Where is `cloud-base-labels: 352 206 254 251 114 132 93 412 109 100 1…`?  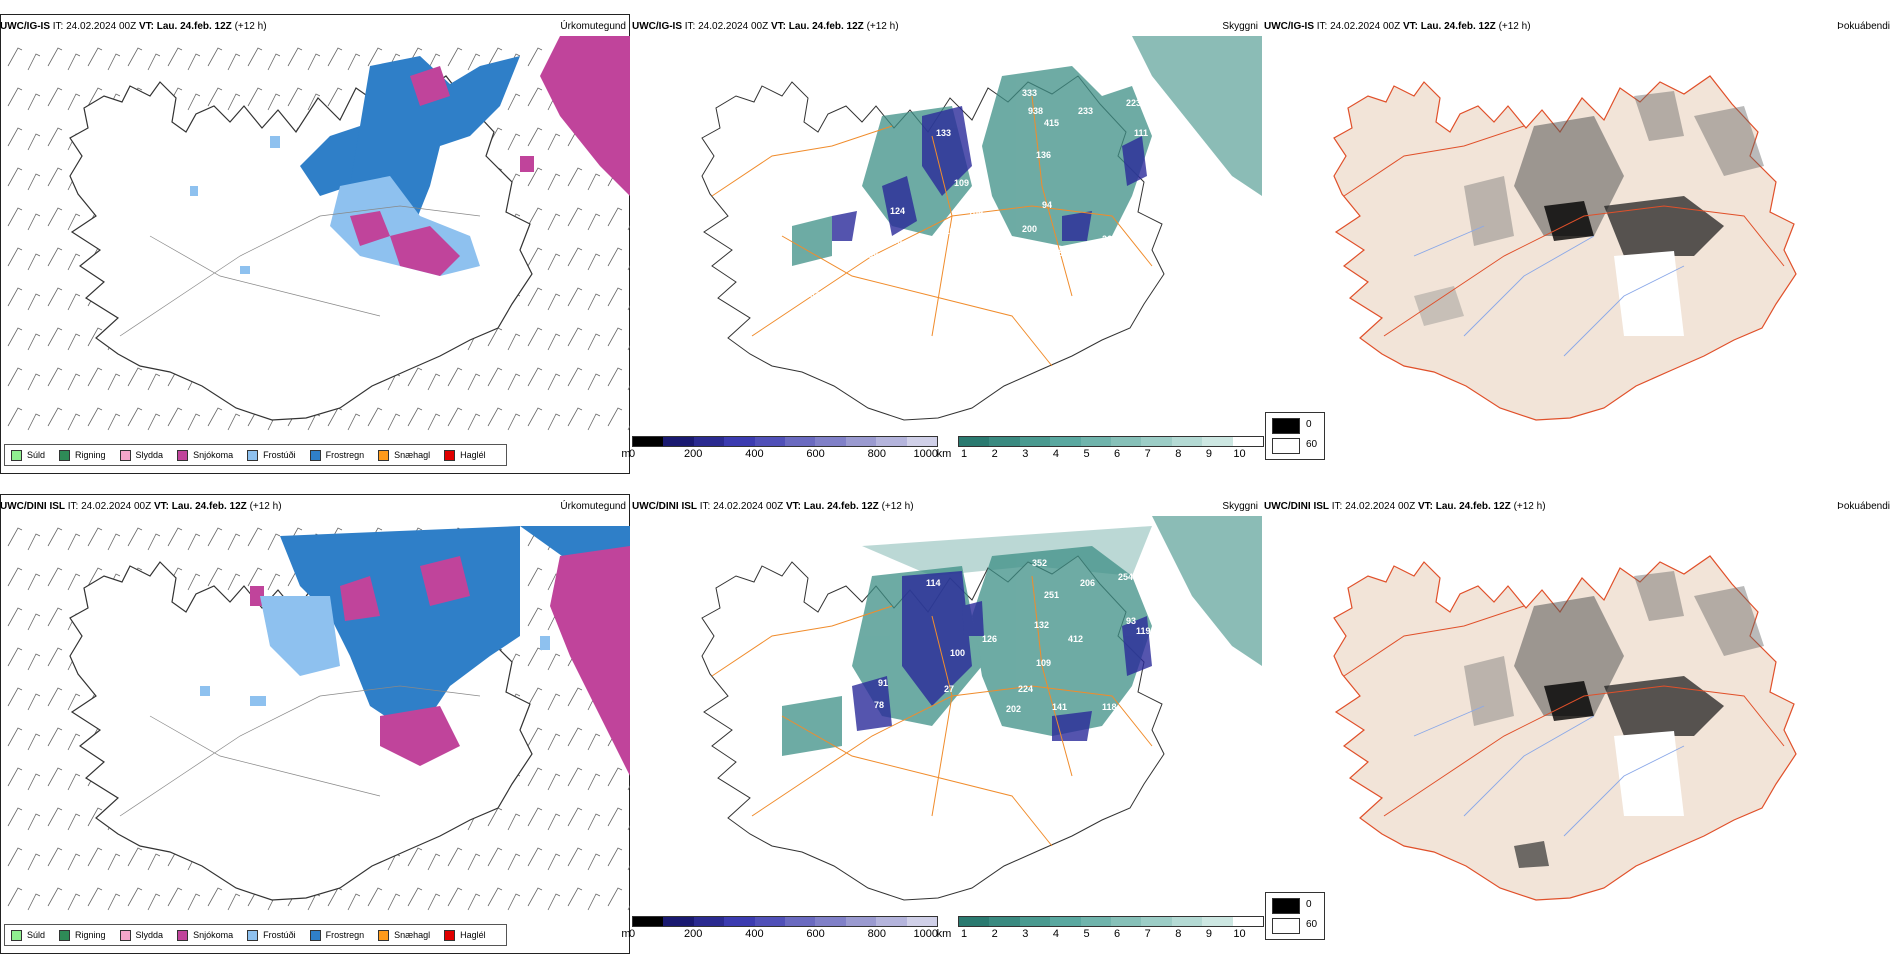
cloud-base-labels: 352 206 254 251 114 132 93 412 109 100 1… is located at coordinates (997, 667).